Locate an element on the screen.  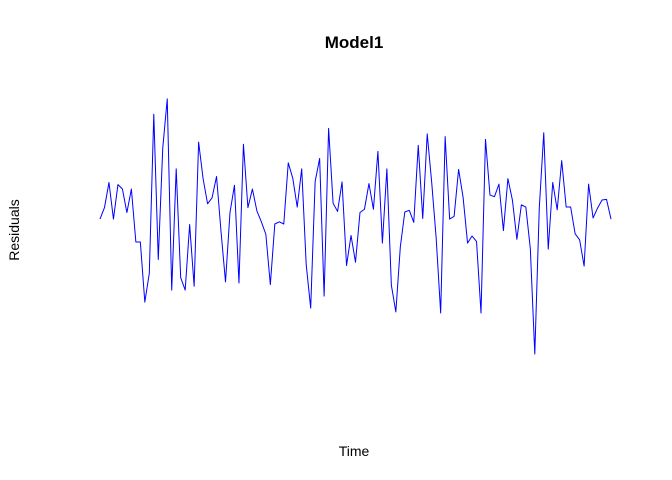
y-axis-label: Residuals is located at coordinates (14, 229).